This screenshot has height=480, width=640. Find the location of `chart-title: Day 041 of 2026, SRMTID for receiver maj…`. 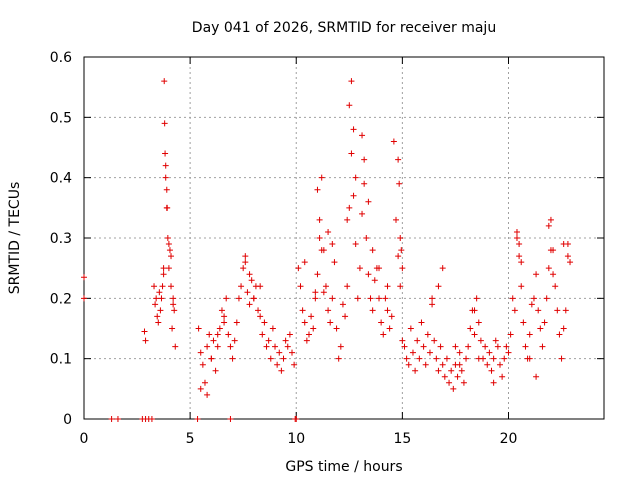

chart-title: Day 041 of 2026, SRMTID for receiver maj… is located at coordinates (344, 28).